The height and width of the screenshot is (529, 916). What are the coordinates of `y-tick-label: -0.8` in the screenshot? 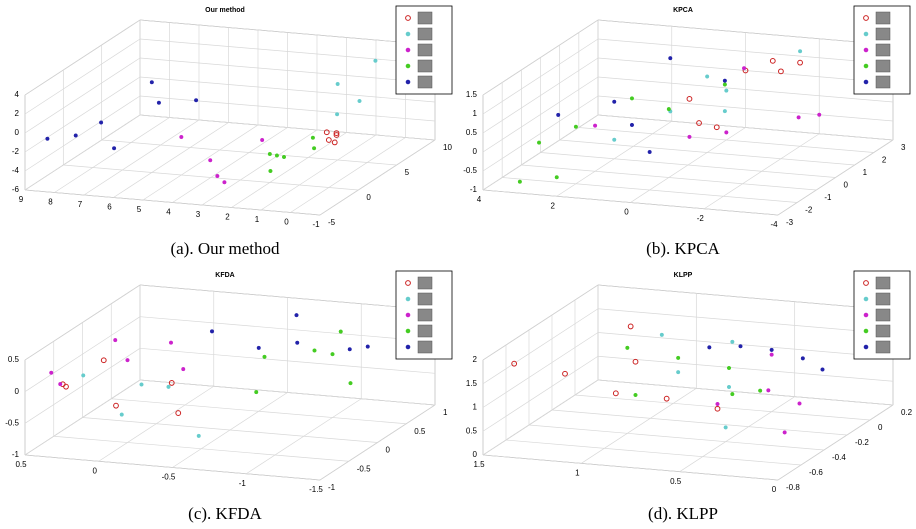 It's located at (793, 487).